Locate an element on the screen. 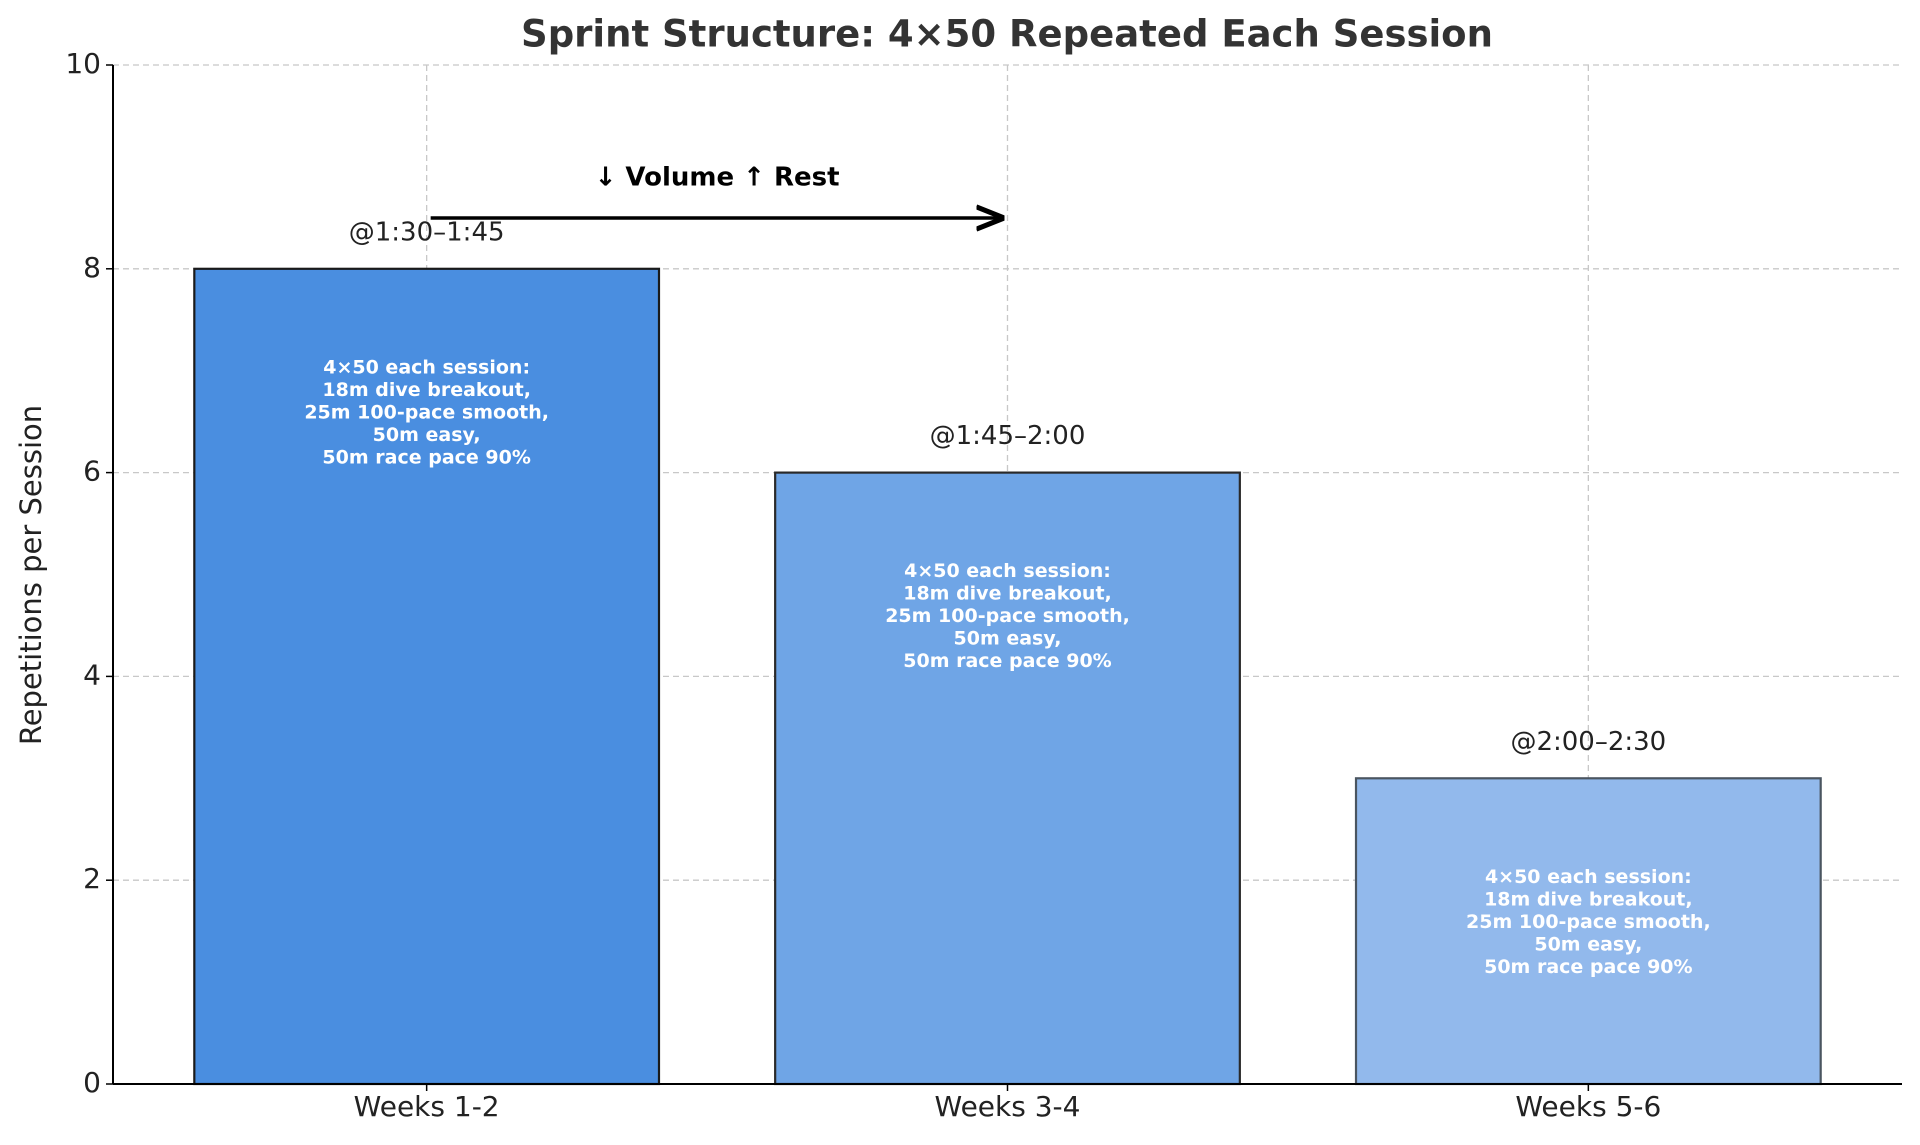 The image size is (1920, 1145). y-tick-label: 2 is located at coordinates (92, 878).